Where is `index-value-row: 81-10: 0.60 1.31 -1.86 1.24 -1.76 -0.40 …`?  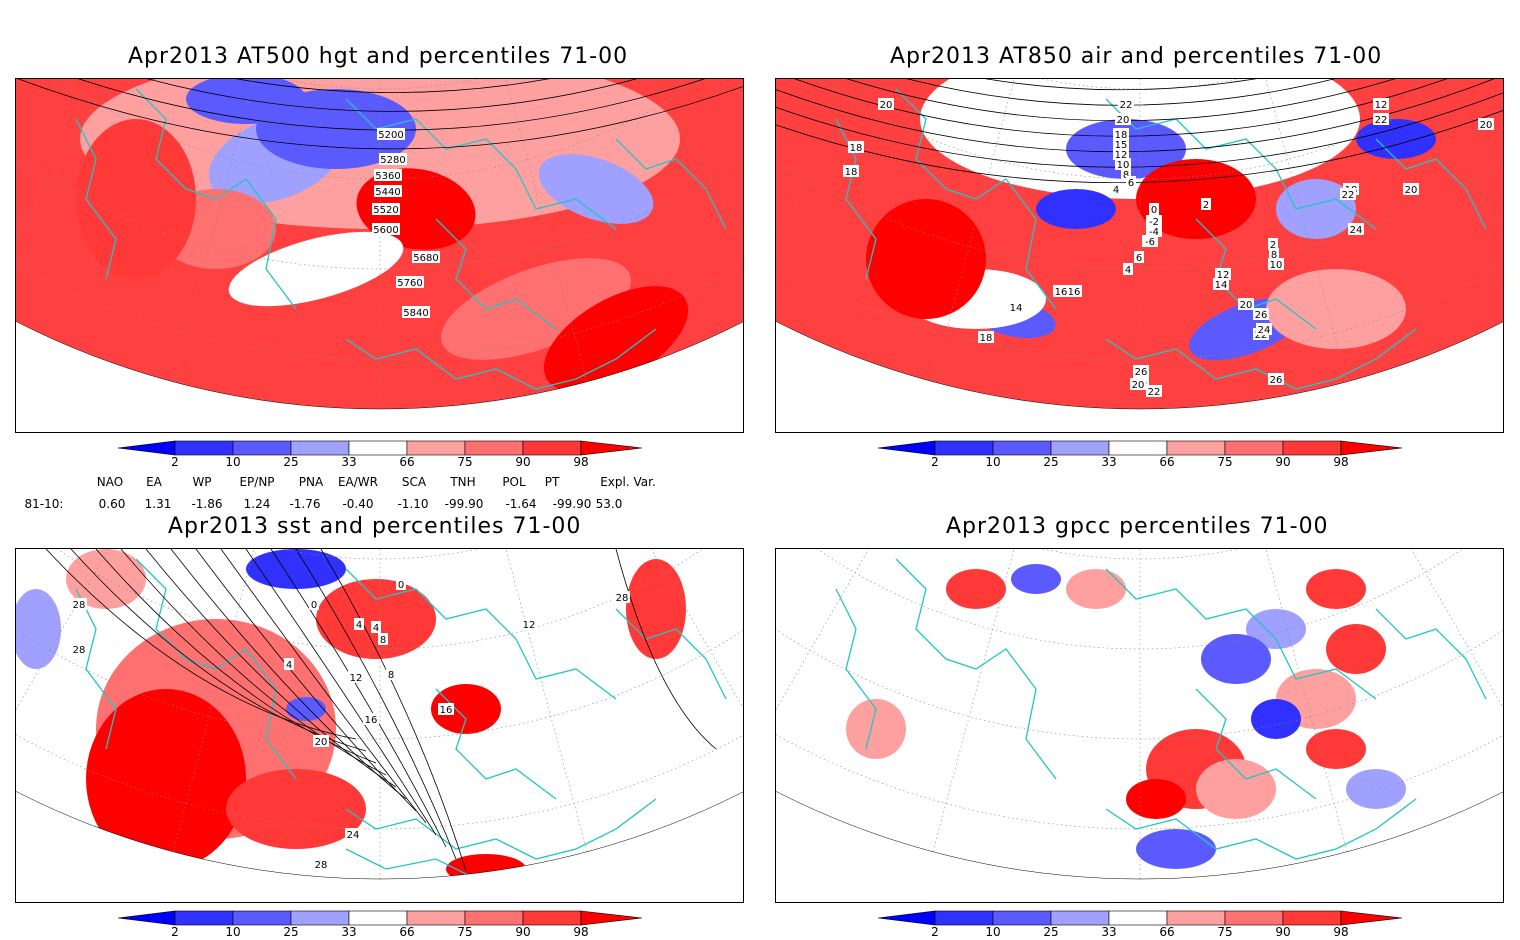 index-value-row: 81-10: 0.60 1.31 -1.86 1.24 -1.76 -0.40 … is located at coordinates (380, 505).